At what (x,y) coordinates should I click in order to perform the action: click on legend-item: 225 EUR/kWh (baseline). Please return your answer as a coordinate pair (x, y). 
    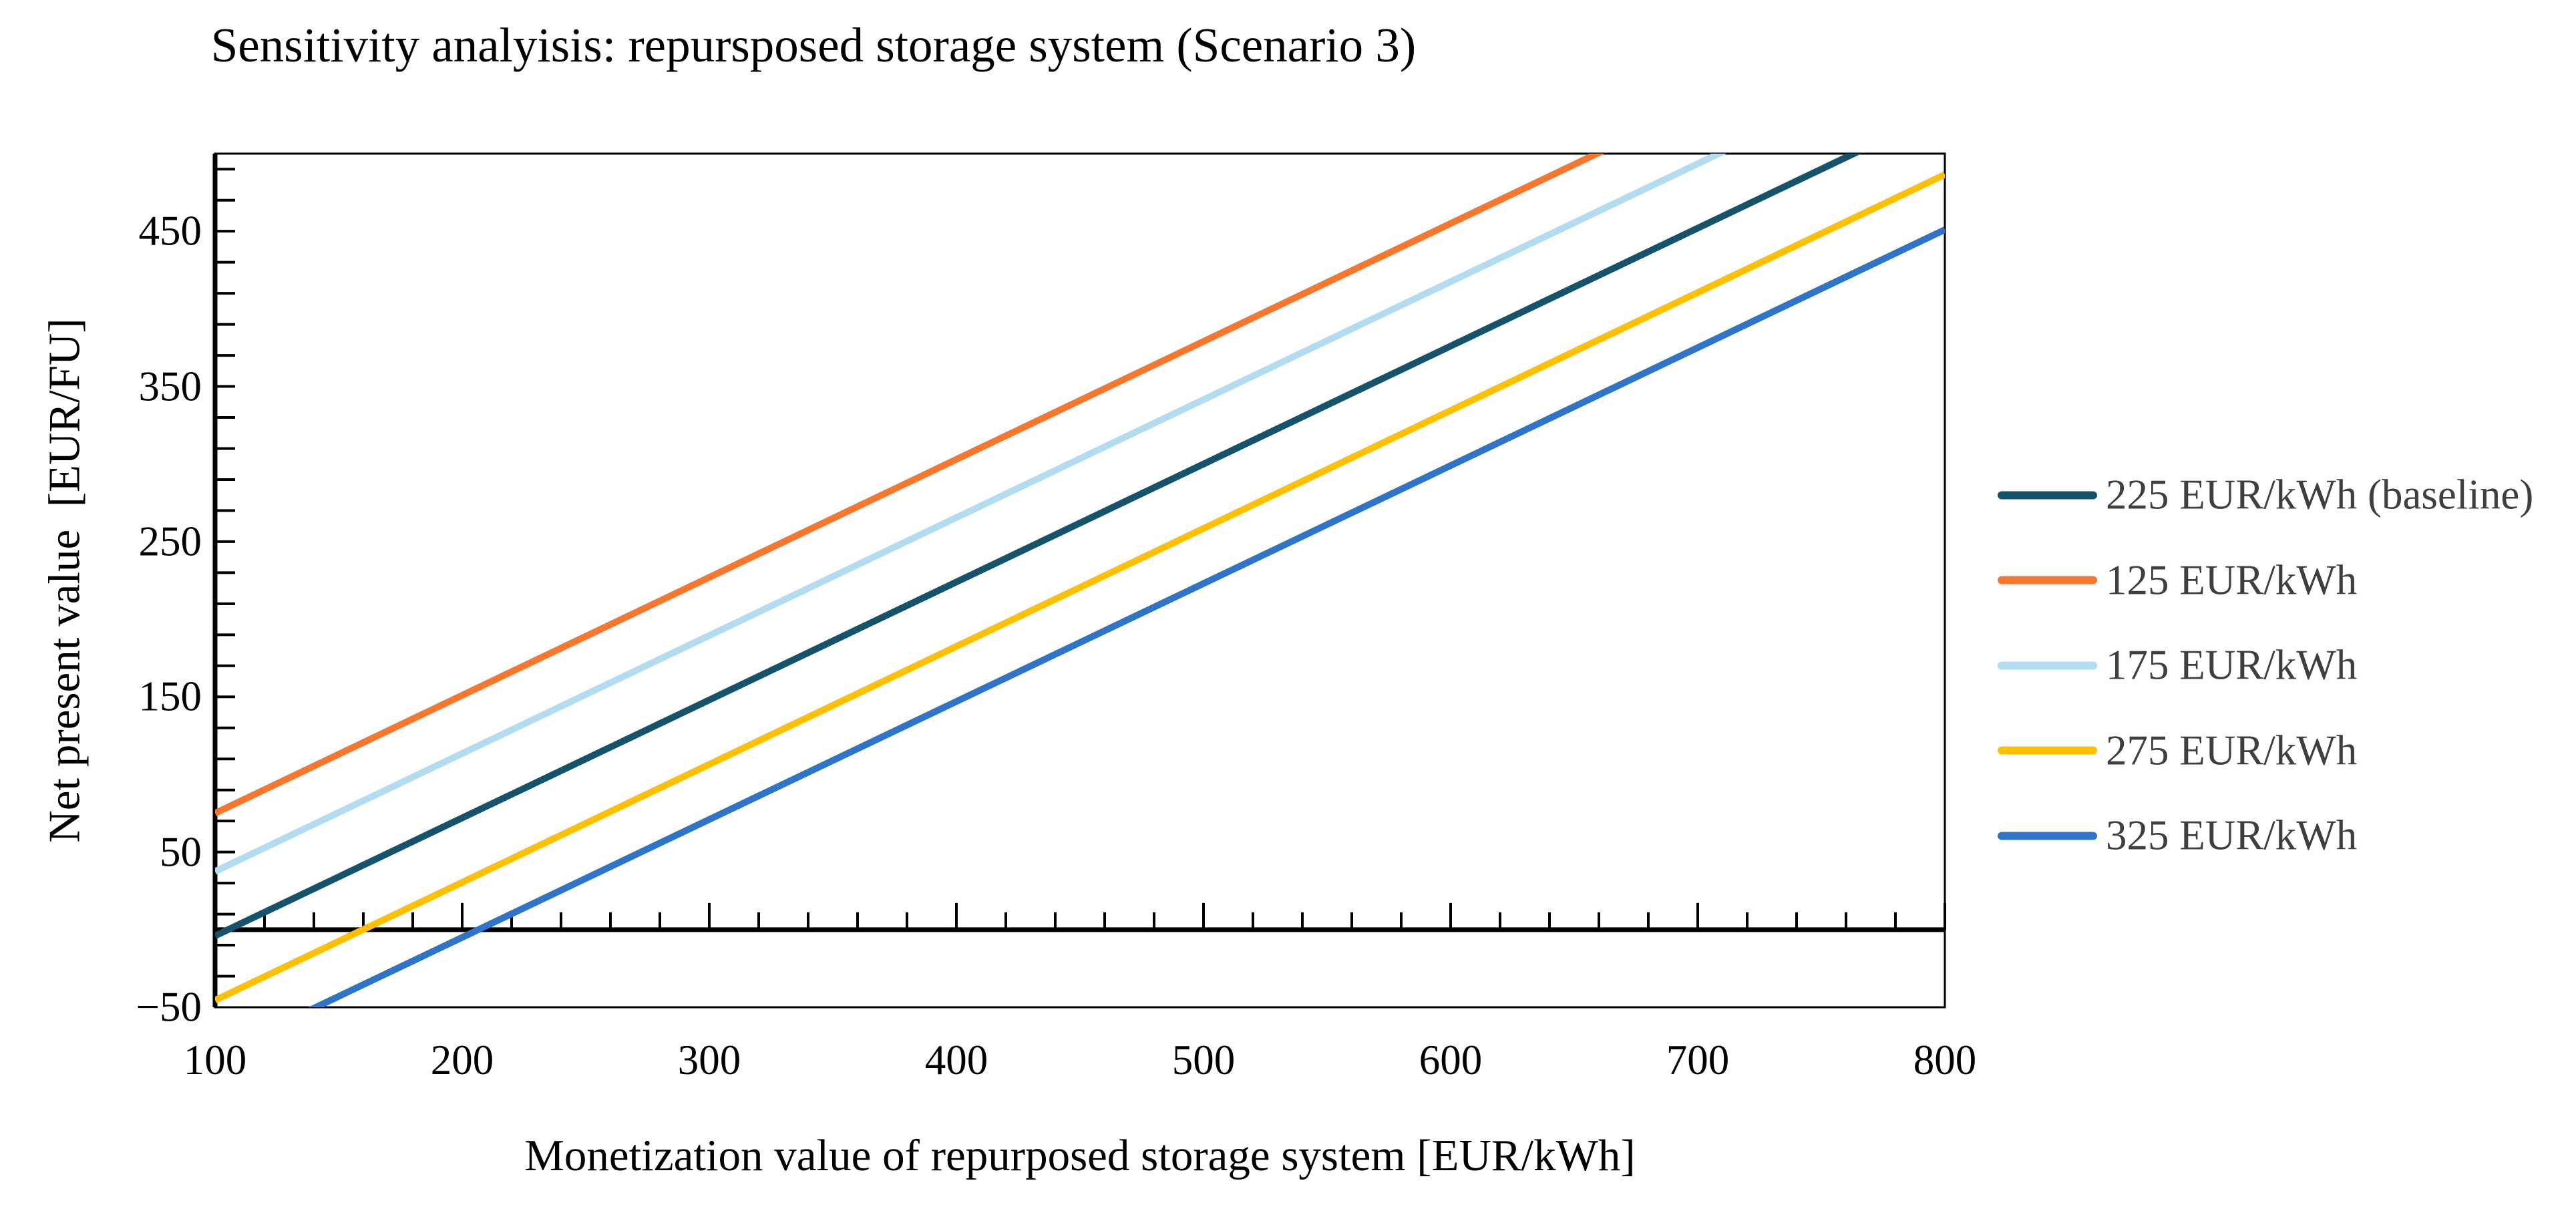
    Looking at the image, I should click on (2265, 495).